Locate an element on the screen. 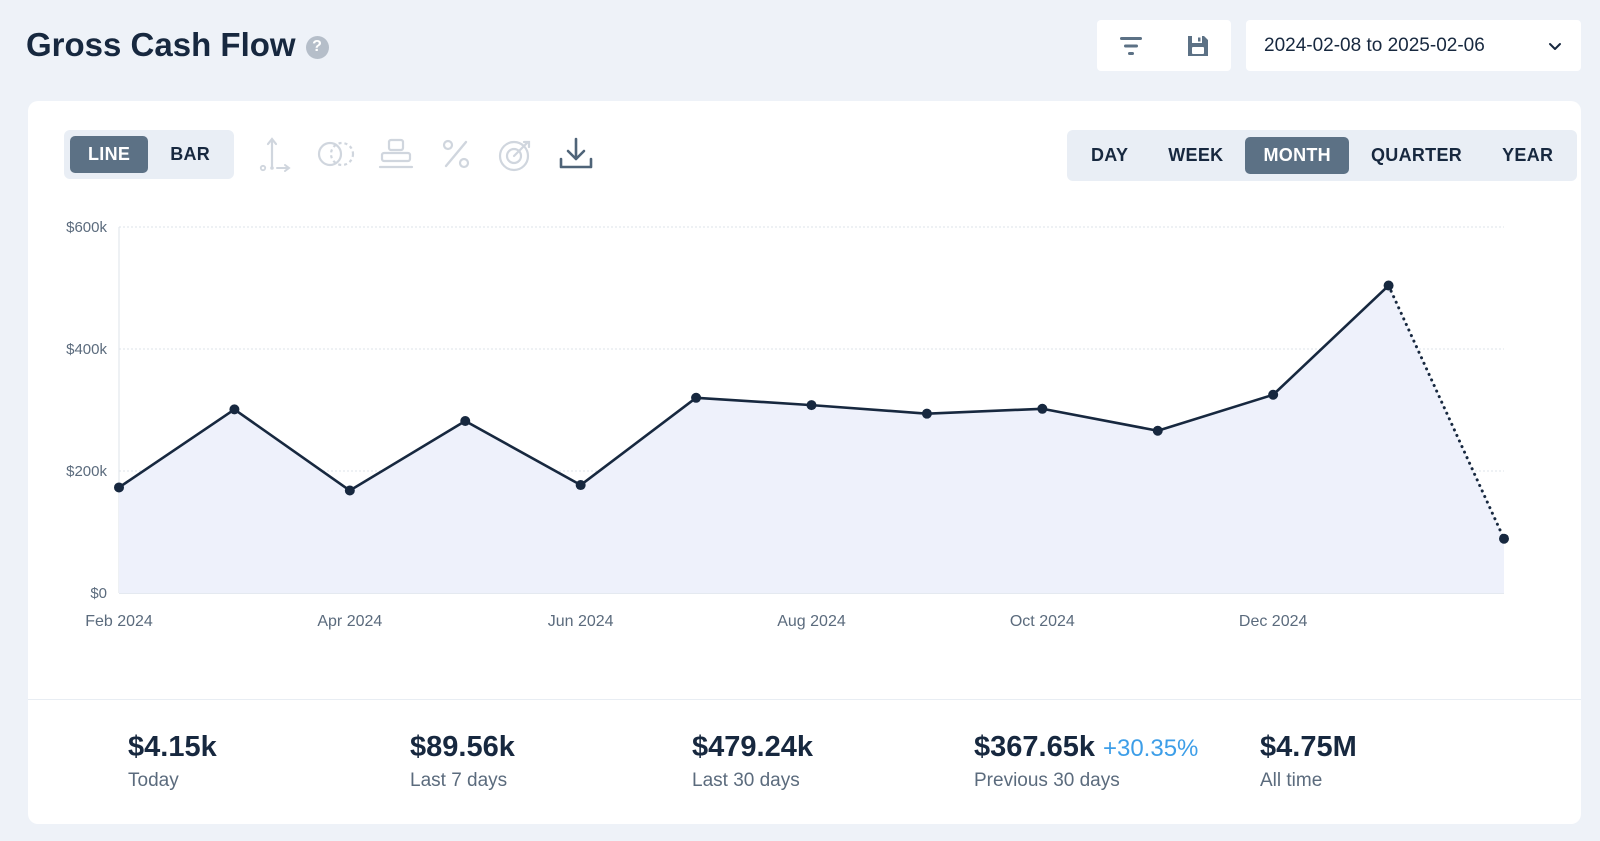 Image resolution: width=1600 pixels, height=841 pixels. compare-tool-button is located at coordinates (336, 154).